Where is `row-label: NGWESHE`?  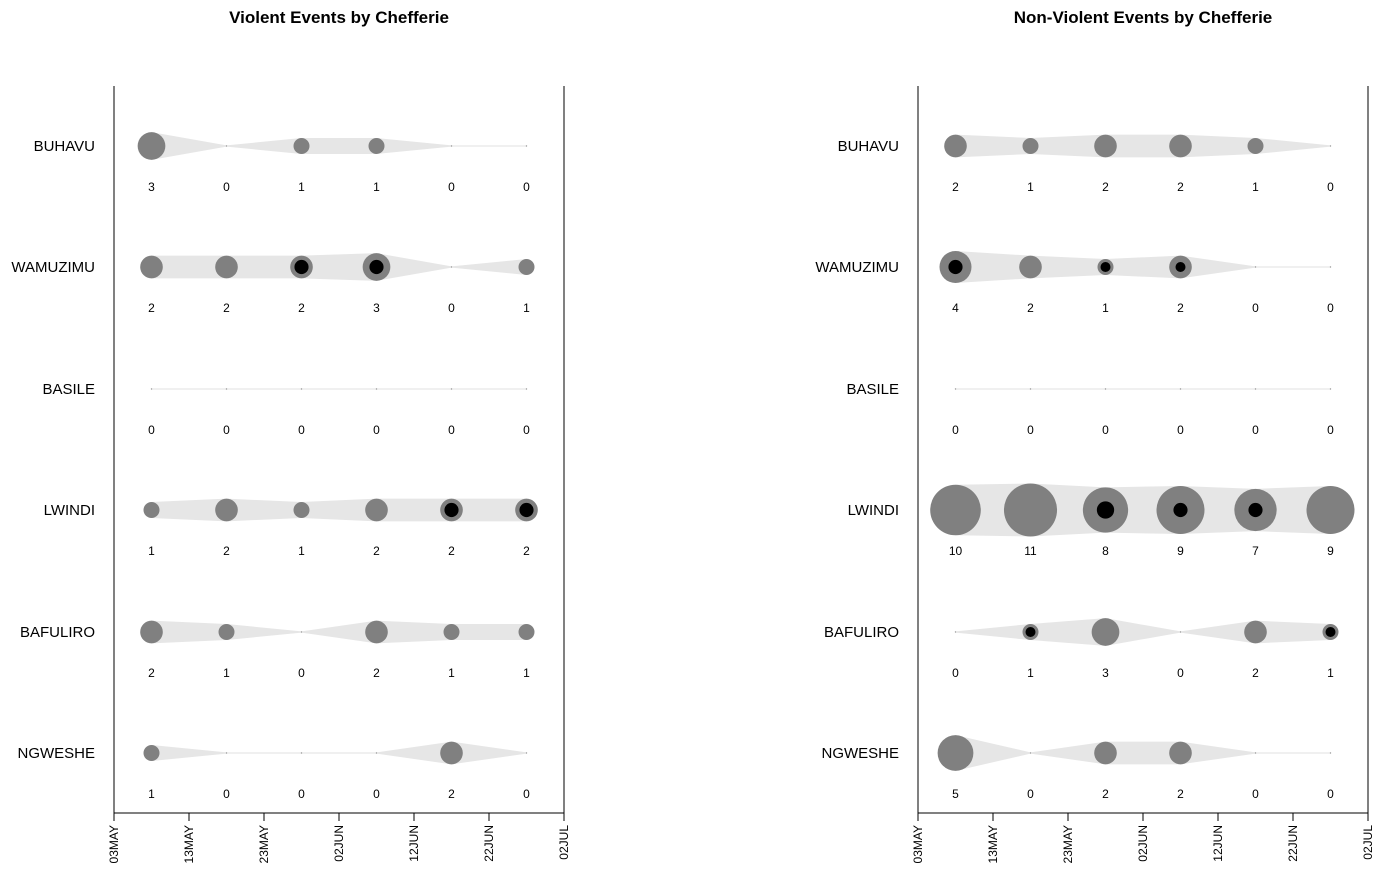 row-label: NGWESHE is located at coordinates (56, 753).